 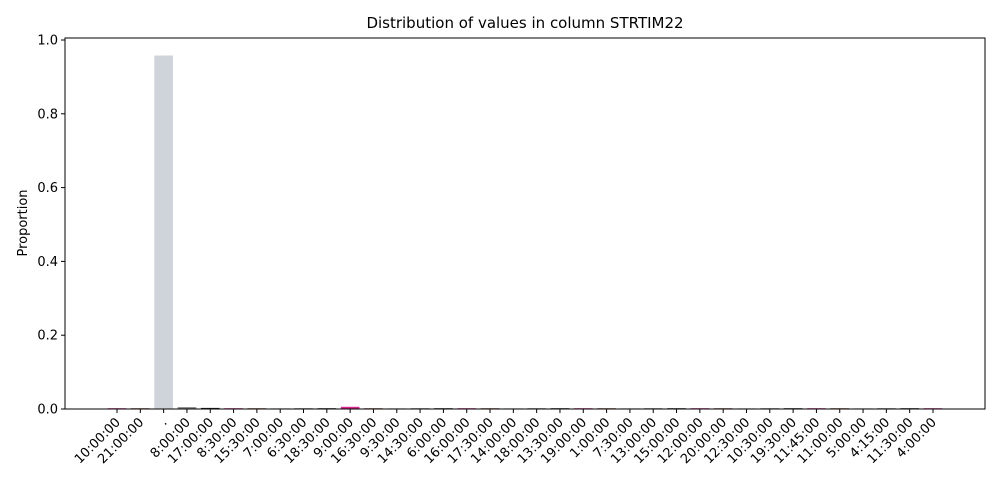 What do you see at coordinates (47, 262) in the screenshot?
I see `y-tick-label: 0.4` at bounding box center [47, 262].